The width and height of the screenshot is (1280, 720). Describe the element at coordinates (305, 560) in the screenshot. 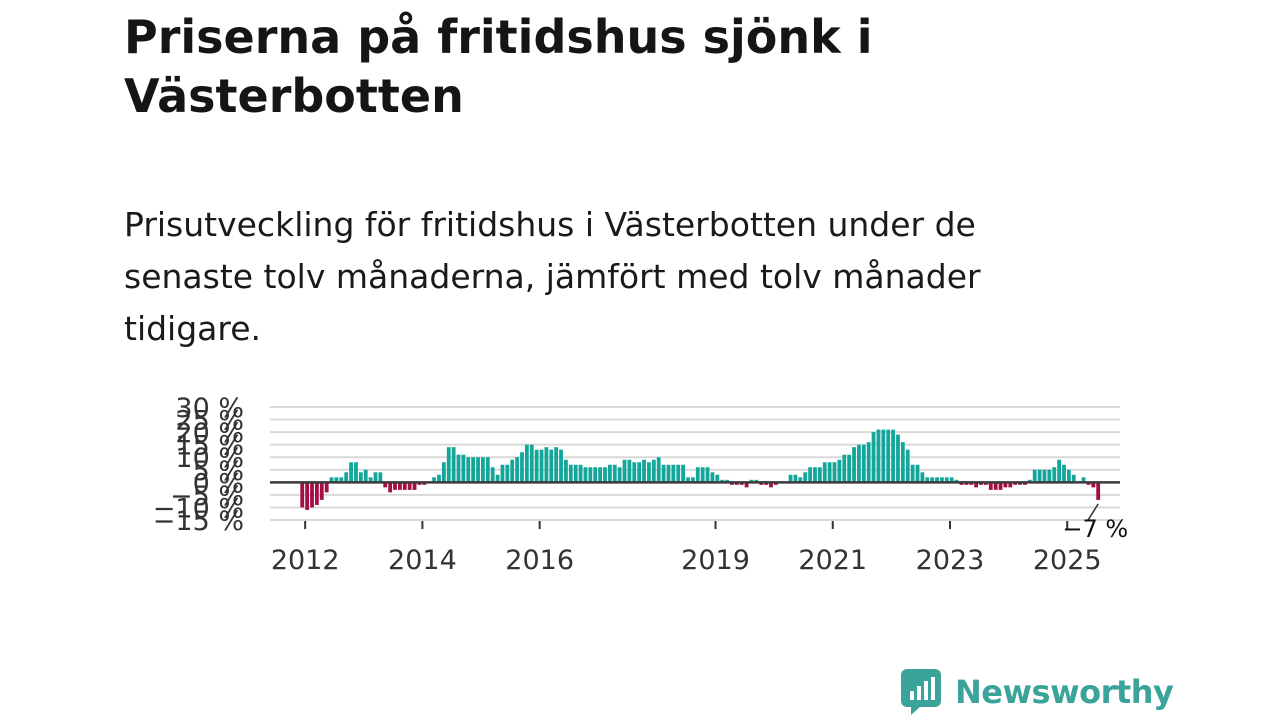

I see `x-tick-label: 2012` at that location.